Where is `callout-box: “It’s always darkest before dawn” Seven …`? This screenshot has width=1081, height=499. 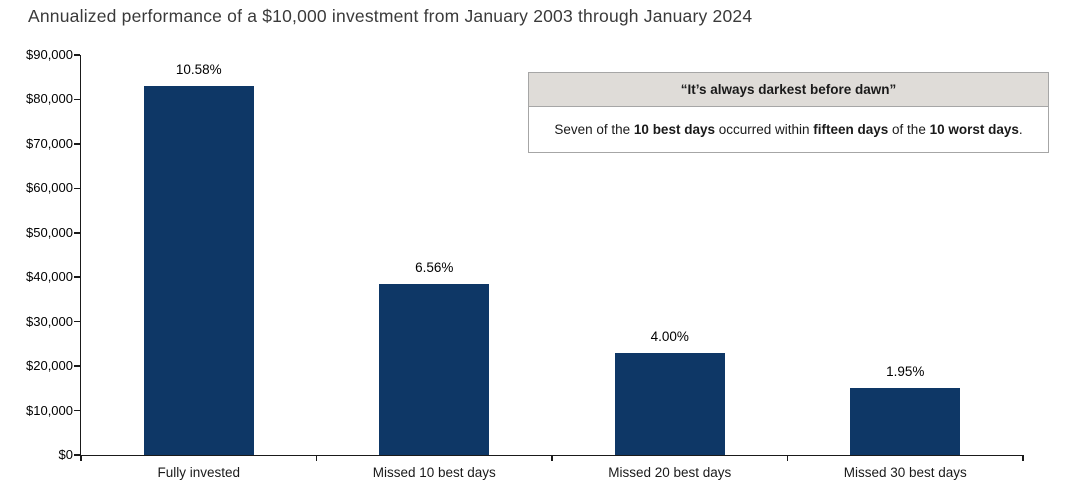 callout-box: “It’s always darkest before dawn” Seven … is located at coordinates (788, 112).